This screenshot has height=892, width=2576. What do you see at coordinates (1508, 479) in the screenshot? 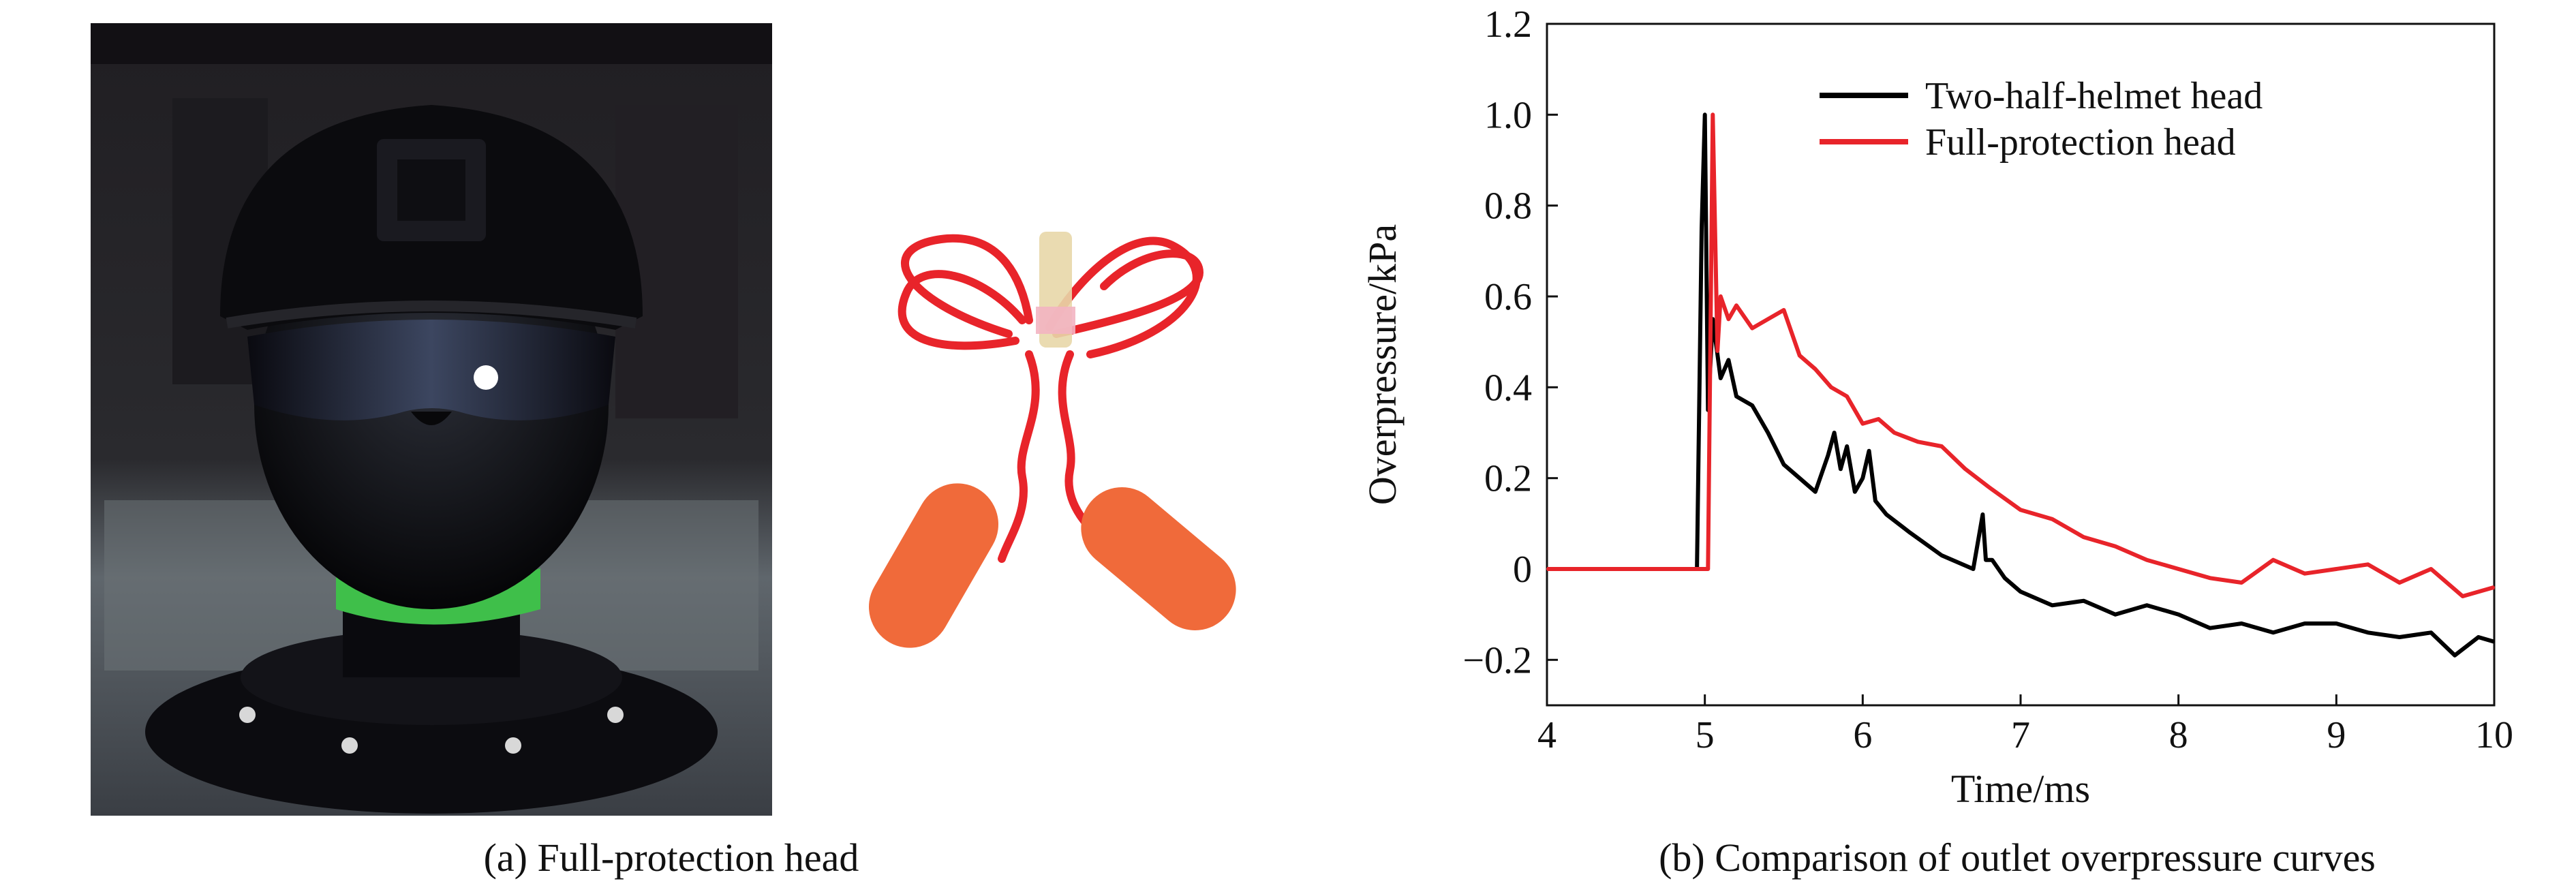
I see `y-tick-label: 0.2` at bounding box center [1508, 479].